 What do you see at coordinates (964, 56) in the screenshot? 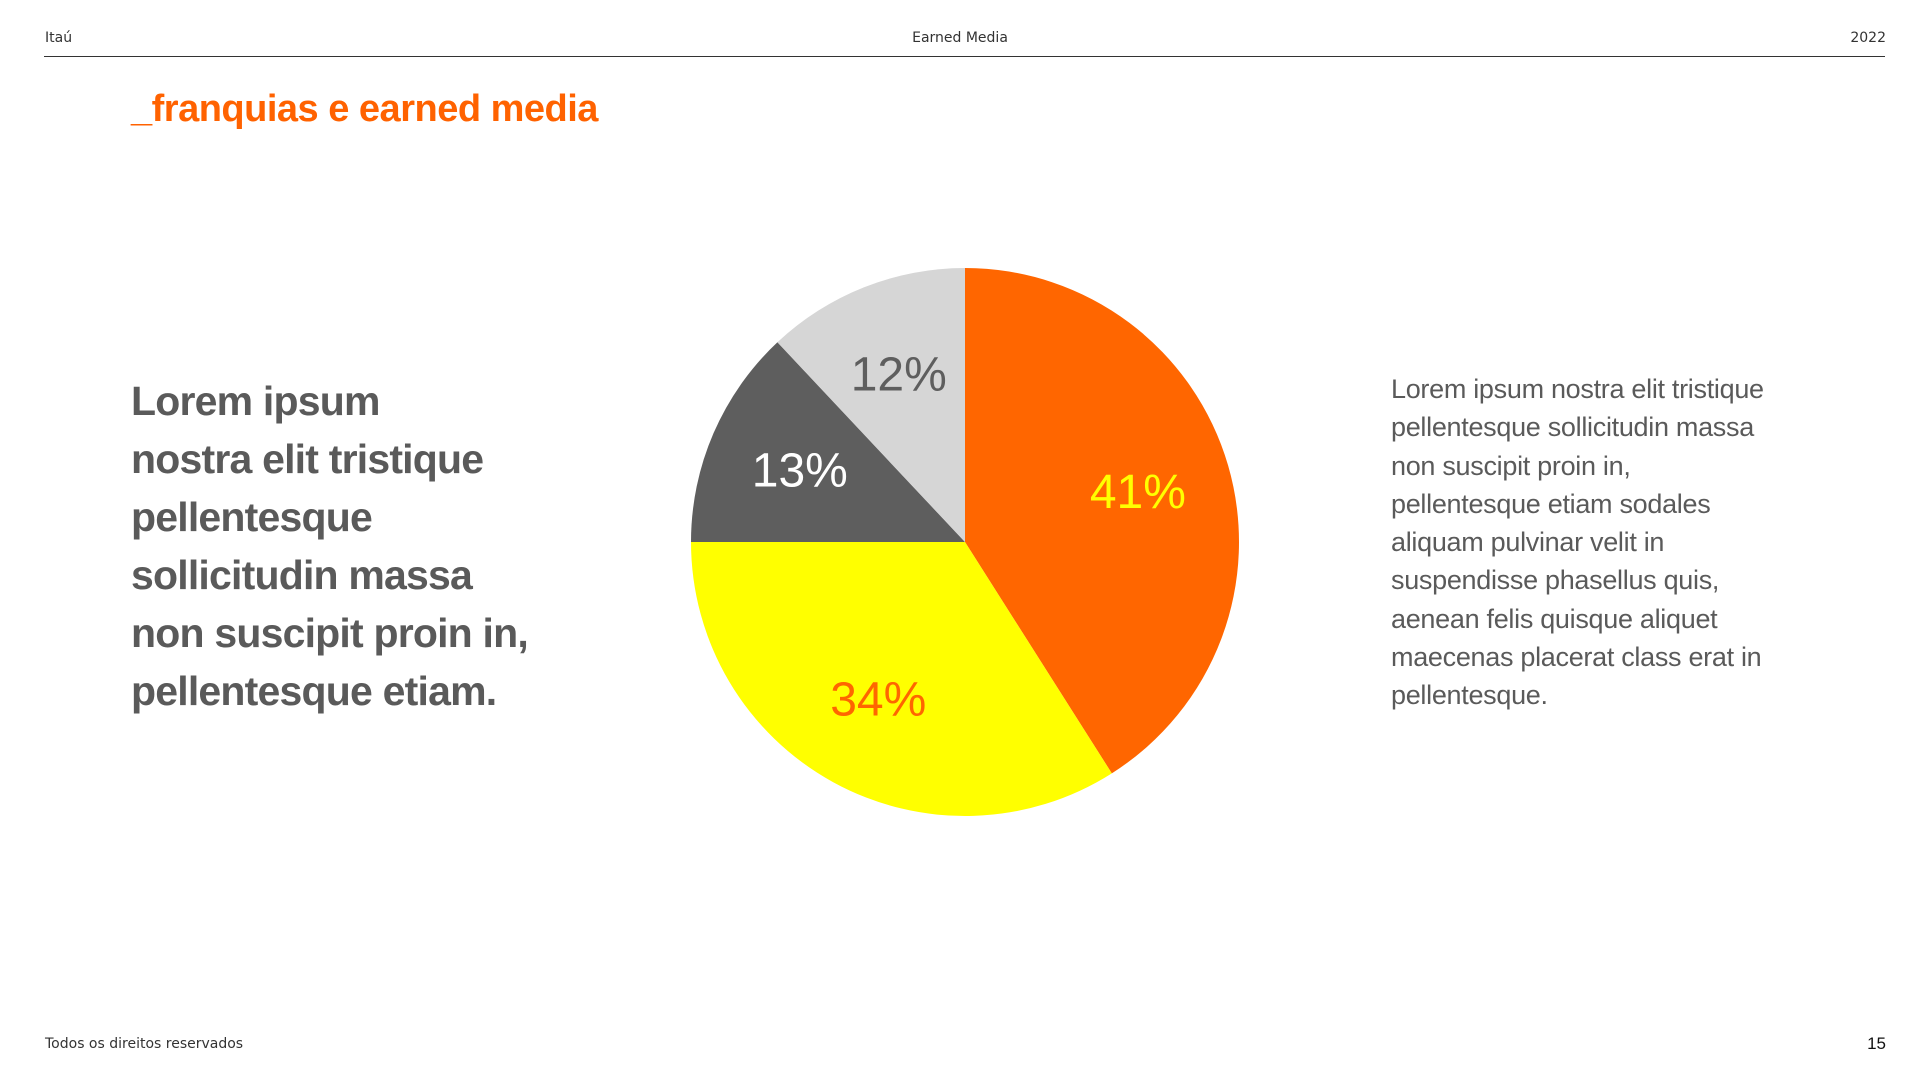
I see `header-divider` at bounding box center [964, 56].